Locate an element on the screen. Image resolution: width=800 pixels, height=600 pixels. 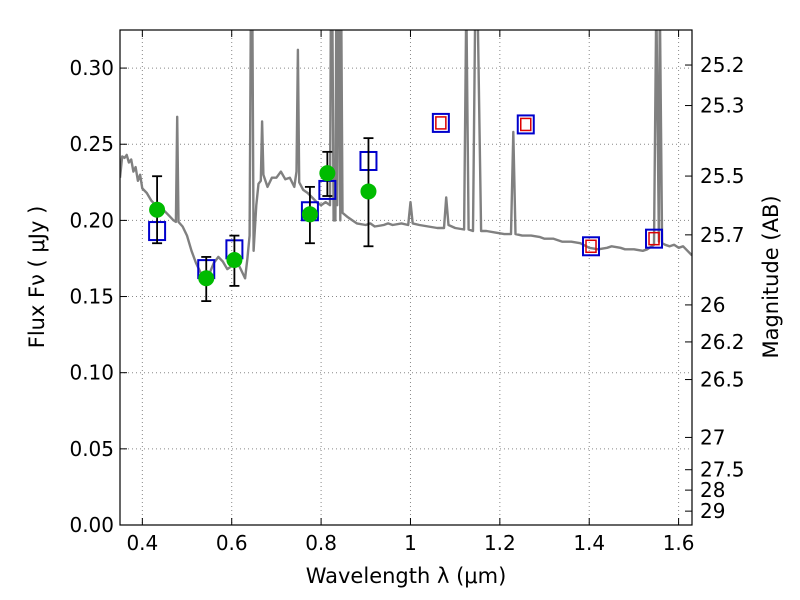
magnitude-tick-label: 25.7 is located at coordinates (722, 235).